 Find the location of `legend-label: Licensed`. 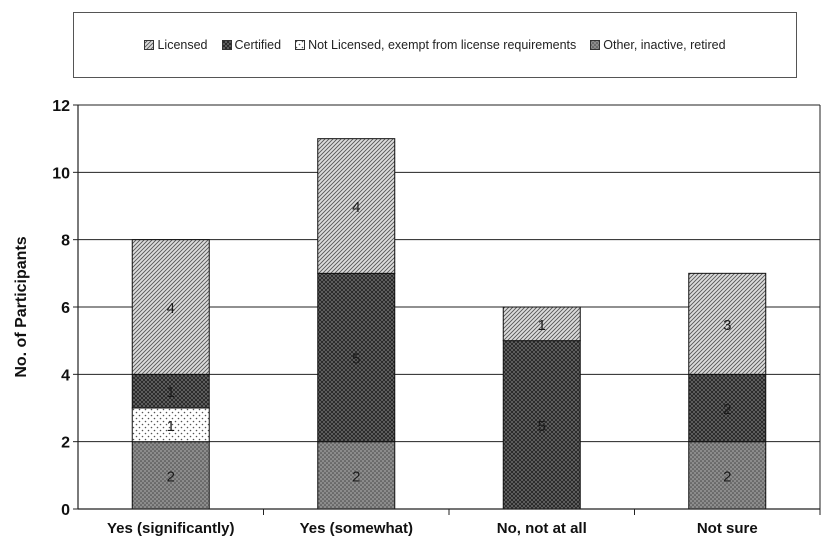

legend-label: Licensed is located at coordinates (182, 45).